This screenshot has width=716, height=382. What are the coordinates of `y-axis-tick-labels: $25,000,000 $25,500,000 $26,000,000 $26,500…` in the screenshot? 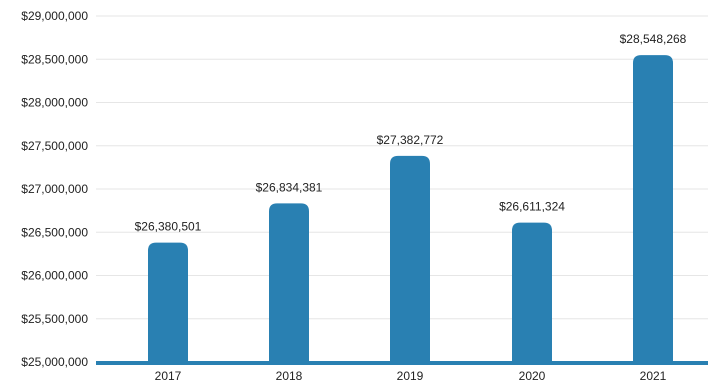 It's located at (54, 189).